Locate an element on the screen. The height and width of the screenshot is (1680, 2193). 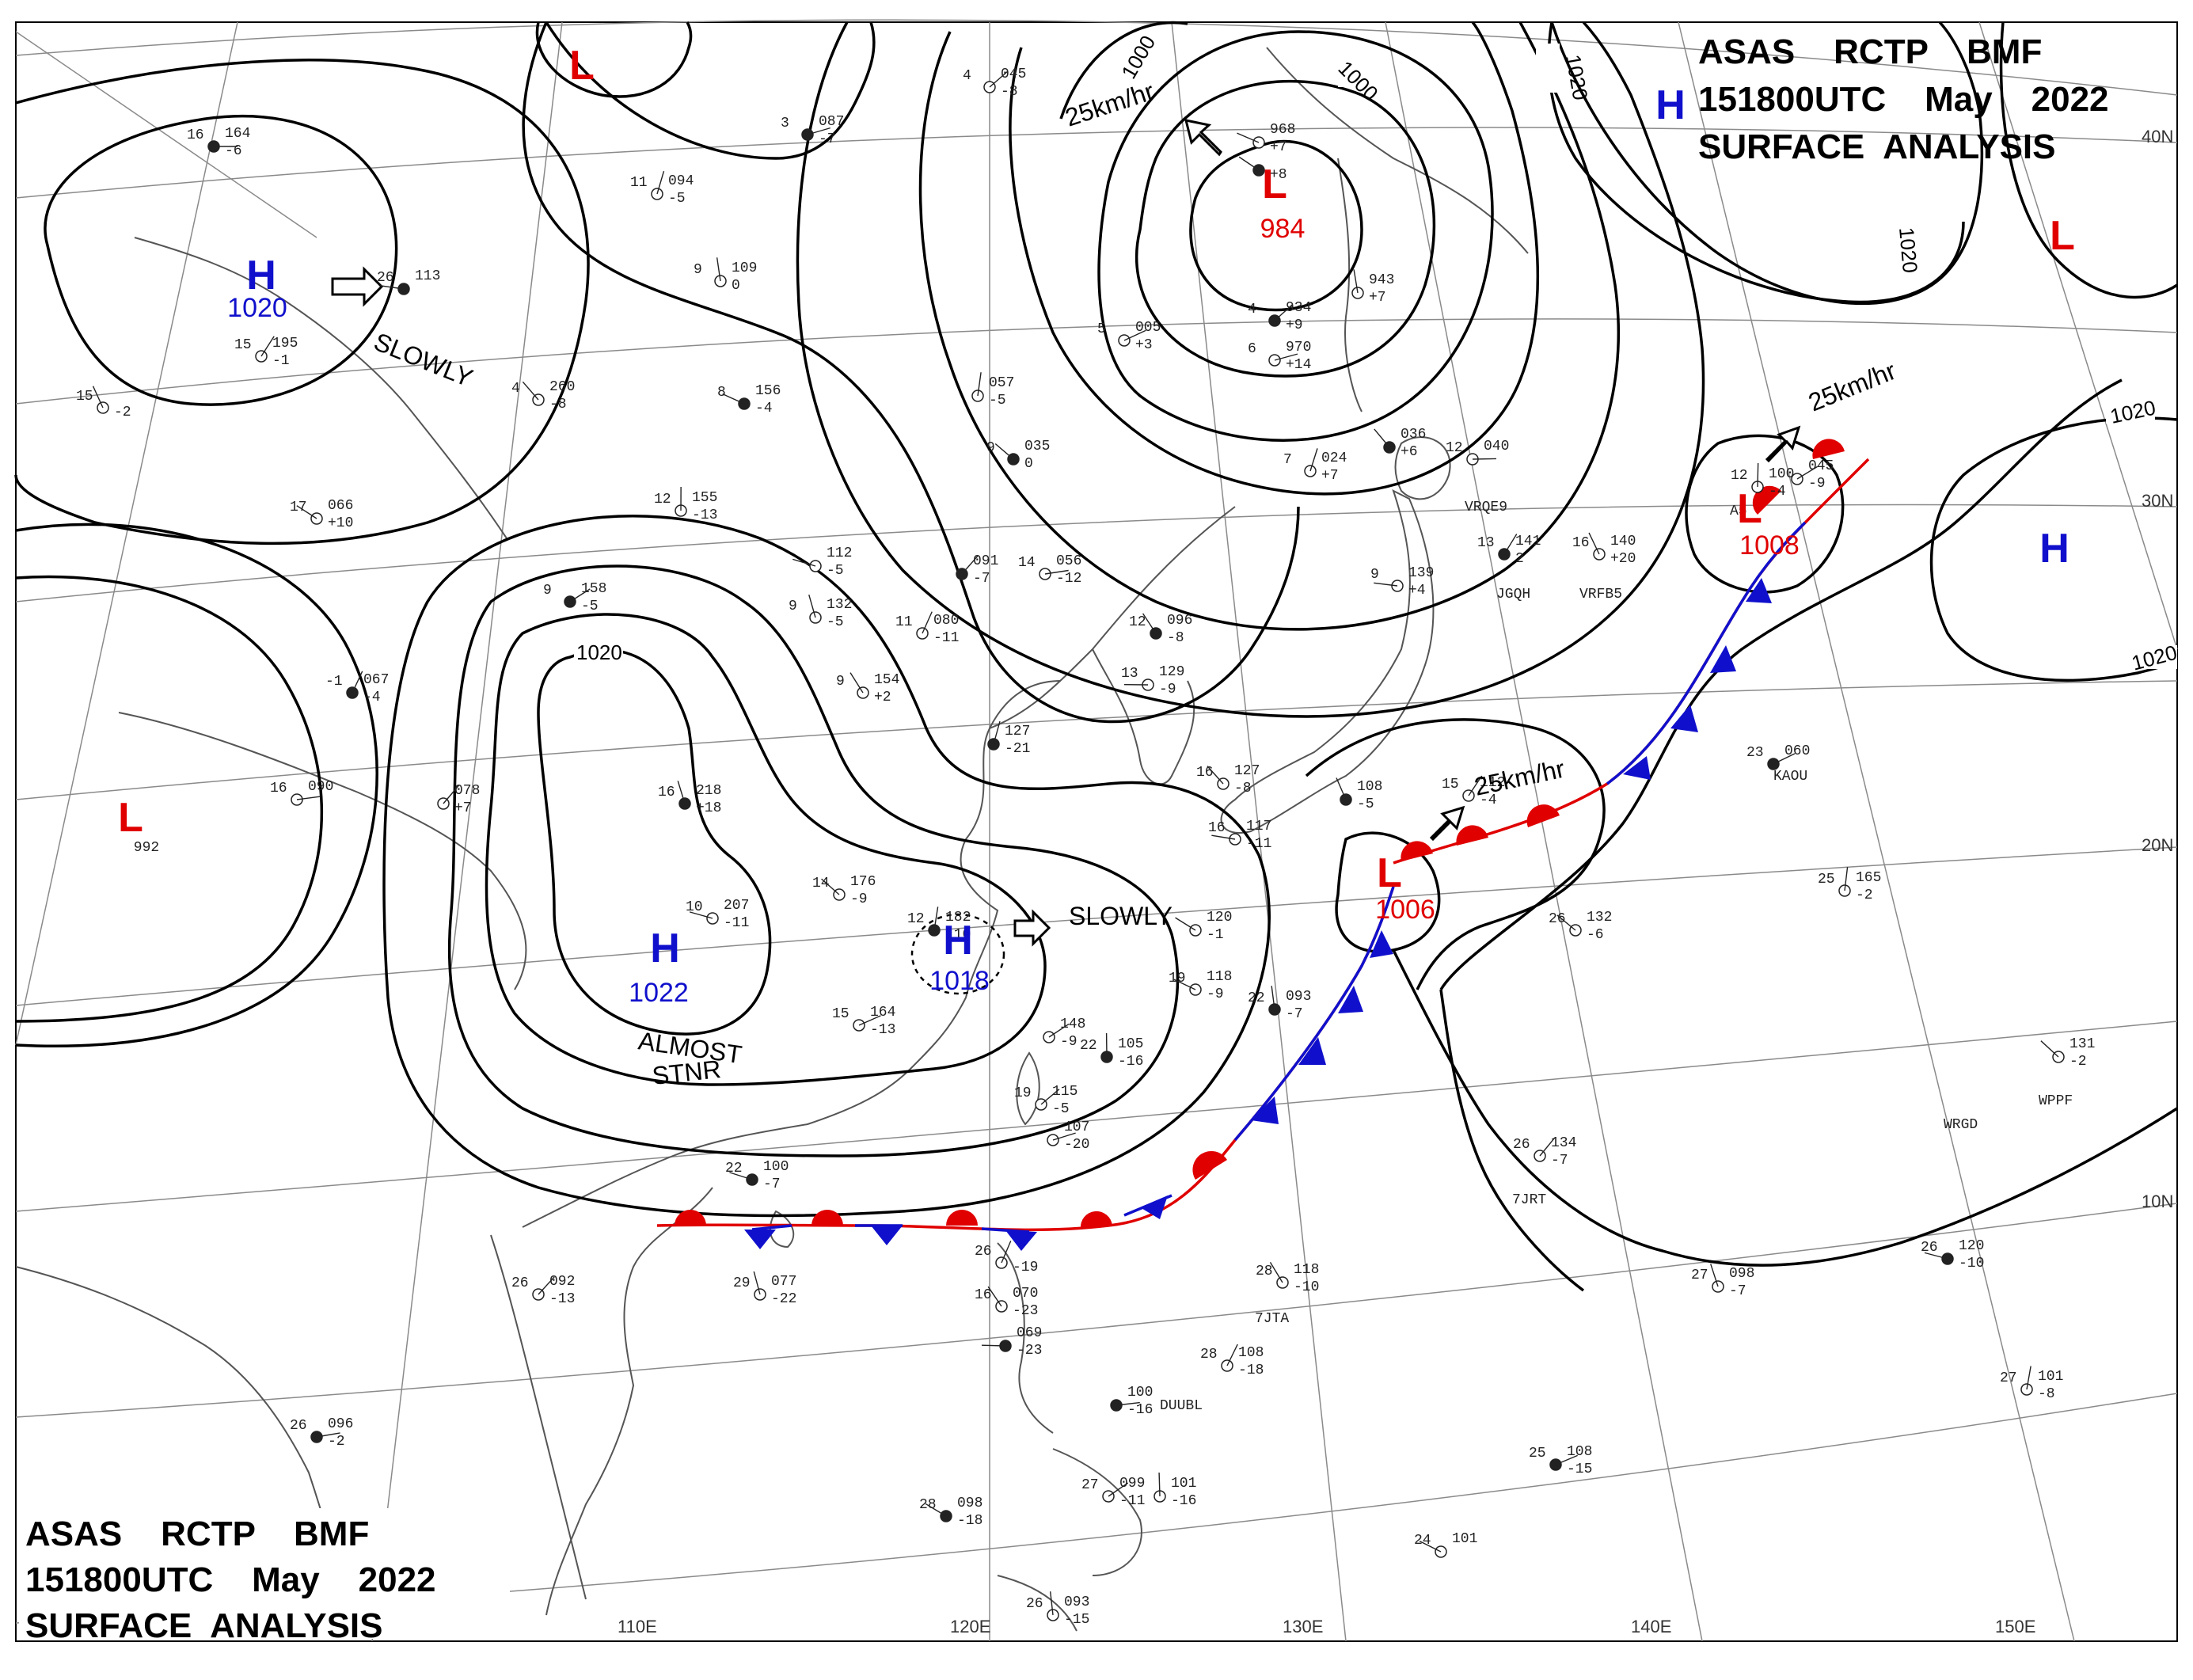
arrow-low984-nw is located at coordinates (1203, 138).